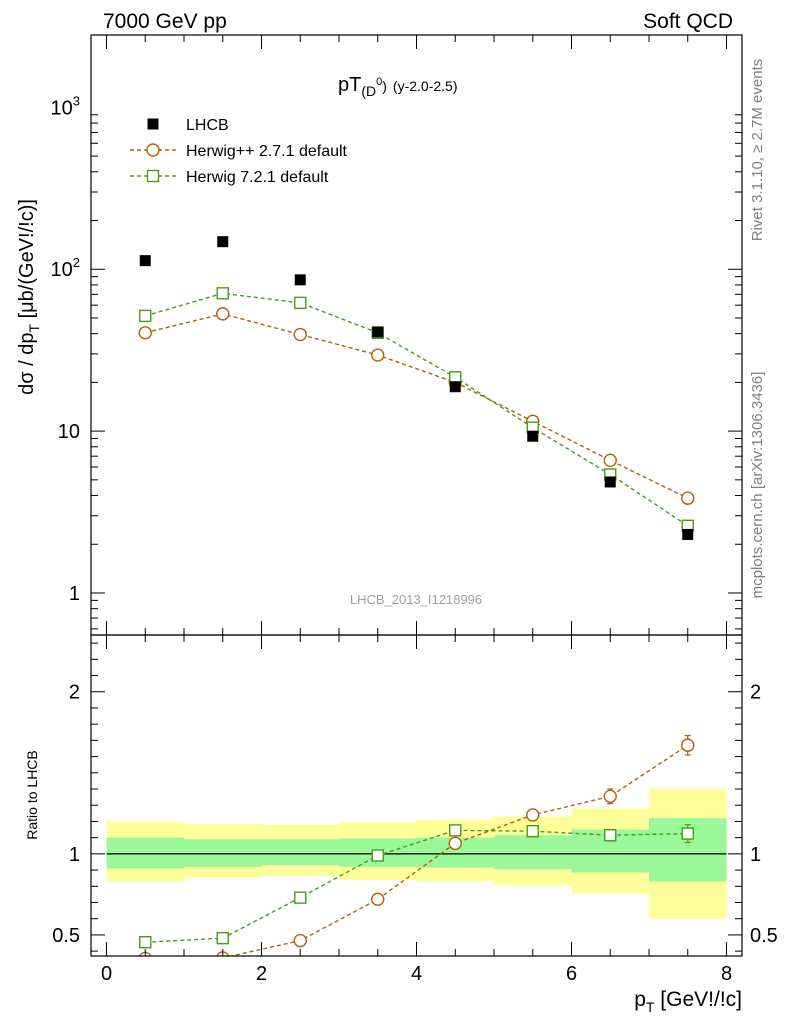  I want to click on x-tick-label: 8, so click(726, 974).